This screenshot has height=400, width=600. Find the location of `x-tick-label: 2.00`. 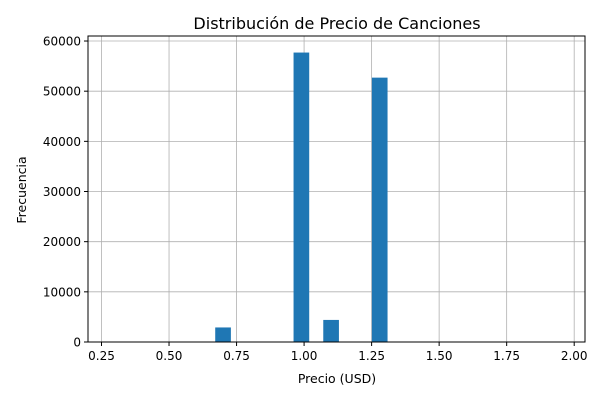

x-tick-label: 2.00 is located at coordinates (574, 356).